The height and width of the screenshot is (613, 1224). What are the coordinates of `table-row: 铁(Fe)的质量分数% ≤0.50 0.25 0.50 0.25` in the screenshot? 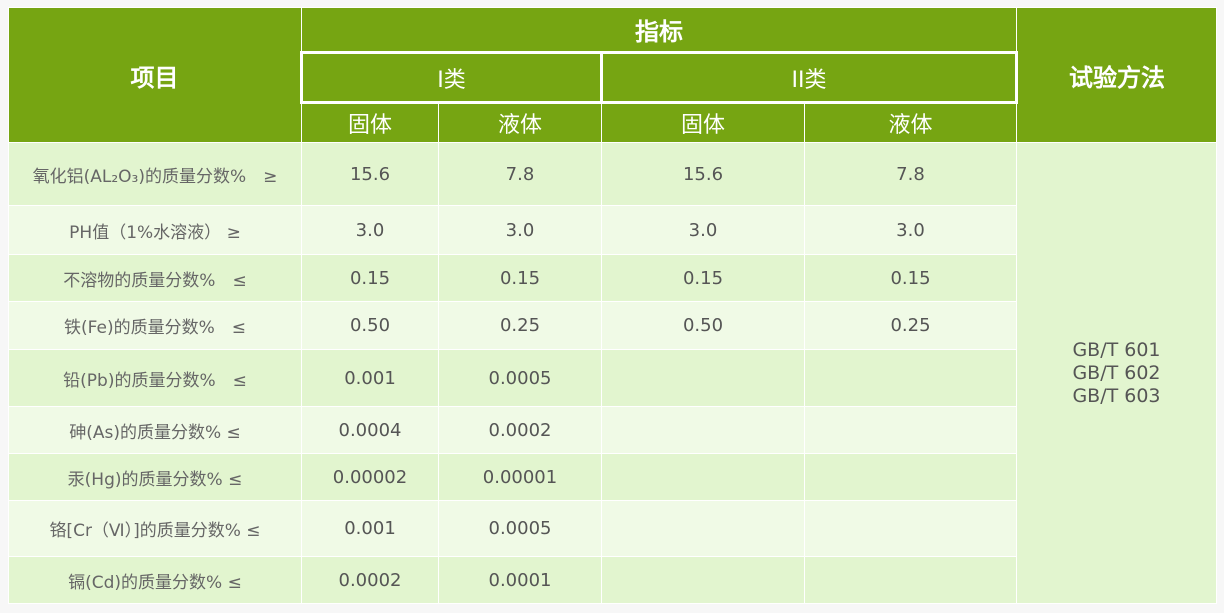 It's located at (612, 325).